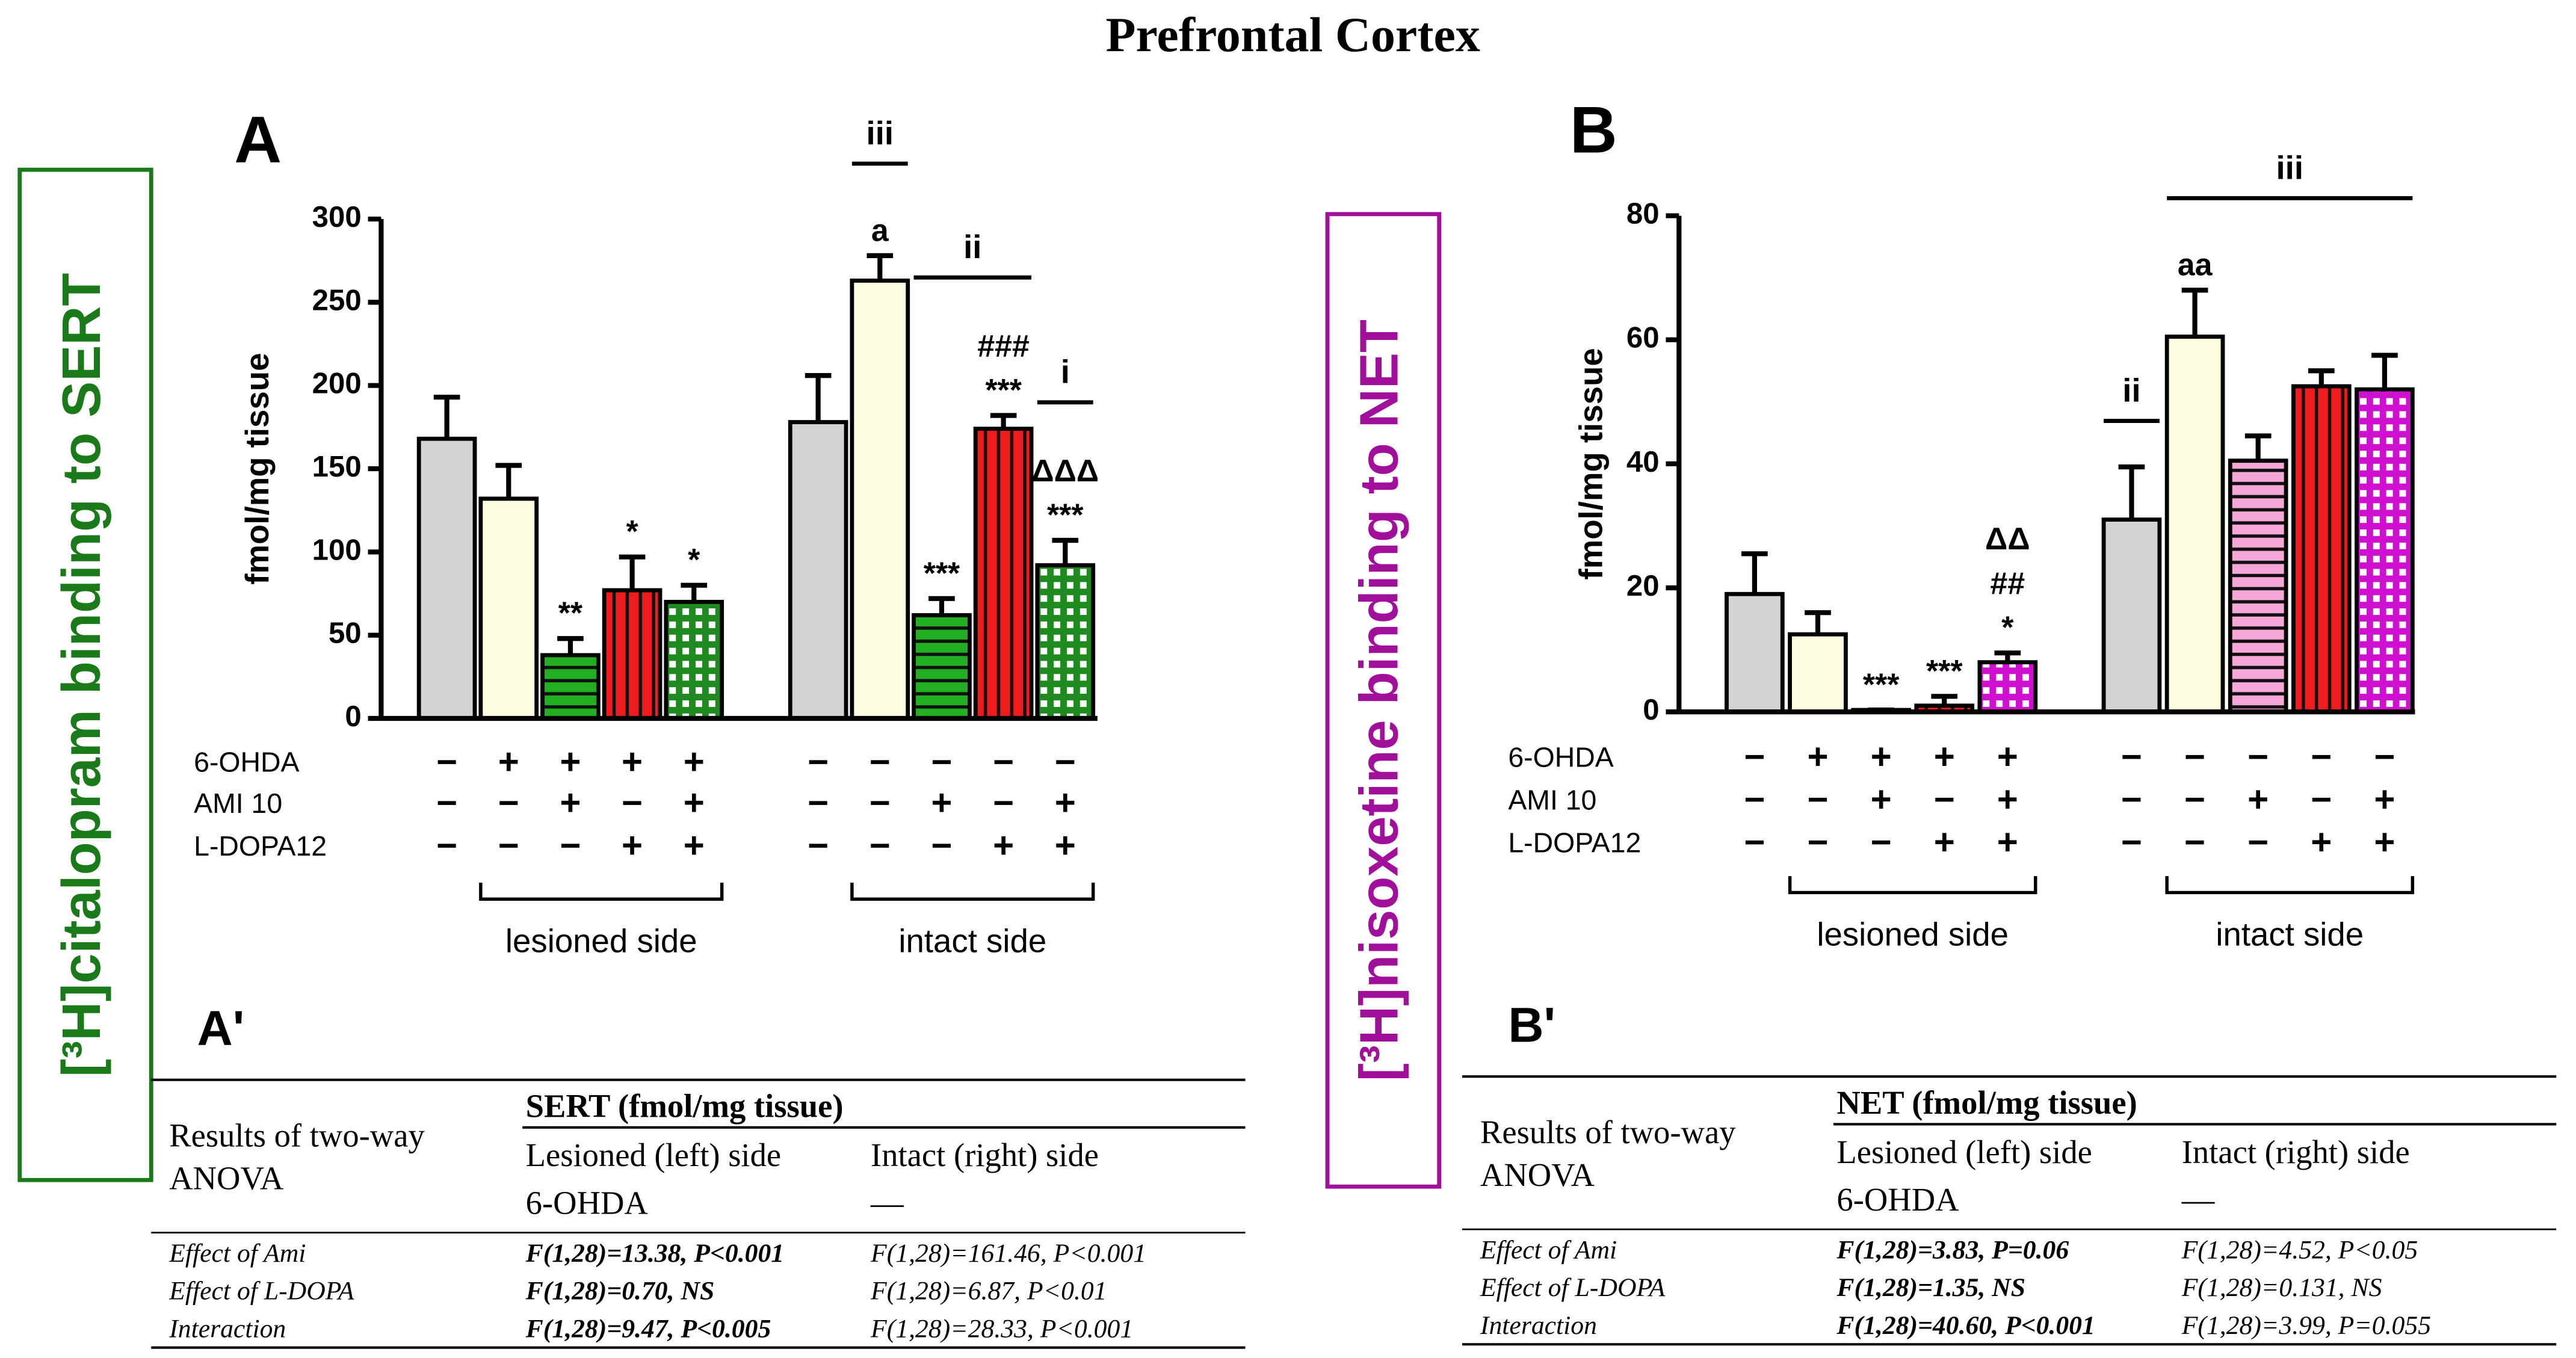 This screenshot has height=1358, width=2576. Describe the element at coordinates (972, 247) in the screenshot. I see `bracket-label: ii` at that location.